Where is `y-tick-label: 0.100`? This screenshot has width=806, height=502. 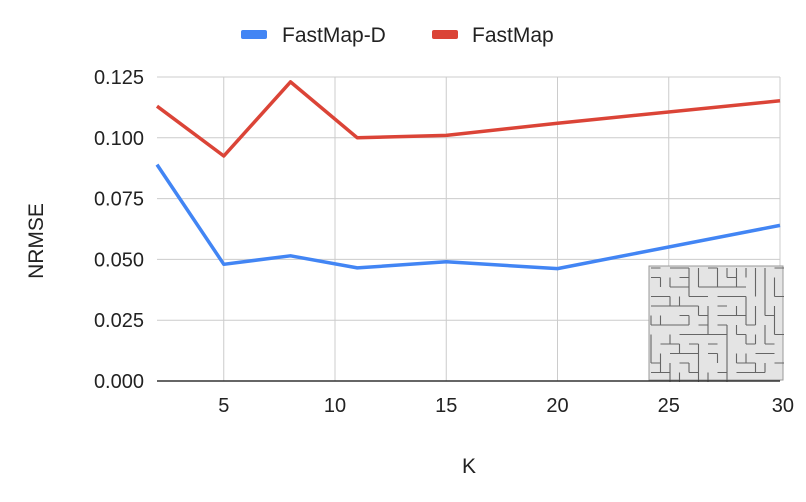
y-tick-label: 0.100 is located at coordinates (119, 139).